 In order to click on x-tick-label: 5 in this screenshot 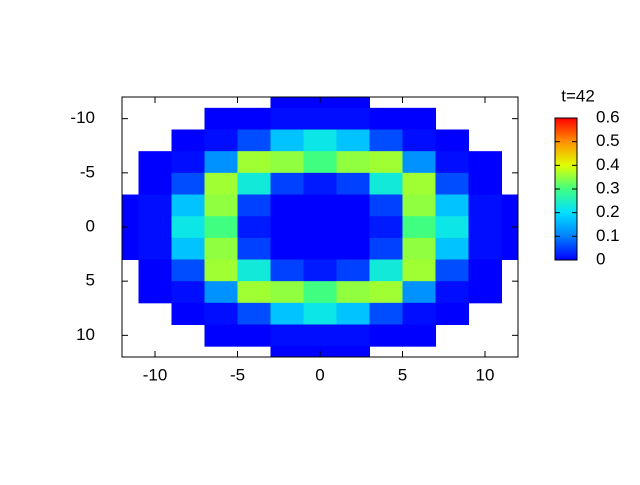, I will do `click(402, 374)`.